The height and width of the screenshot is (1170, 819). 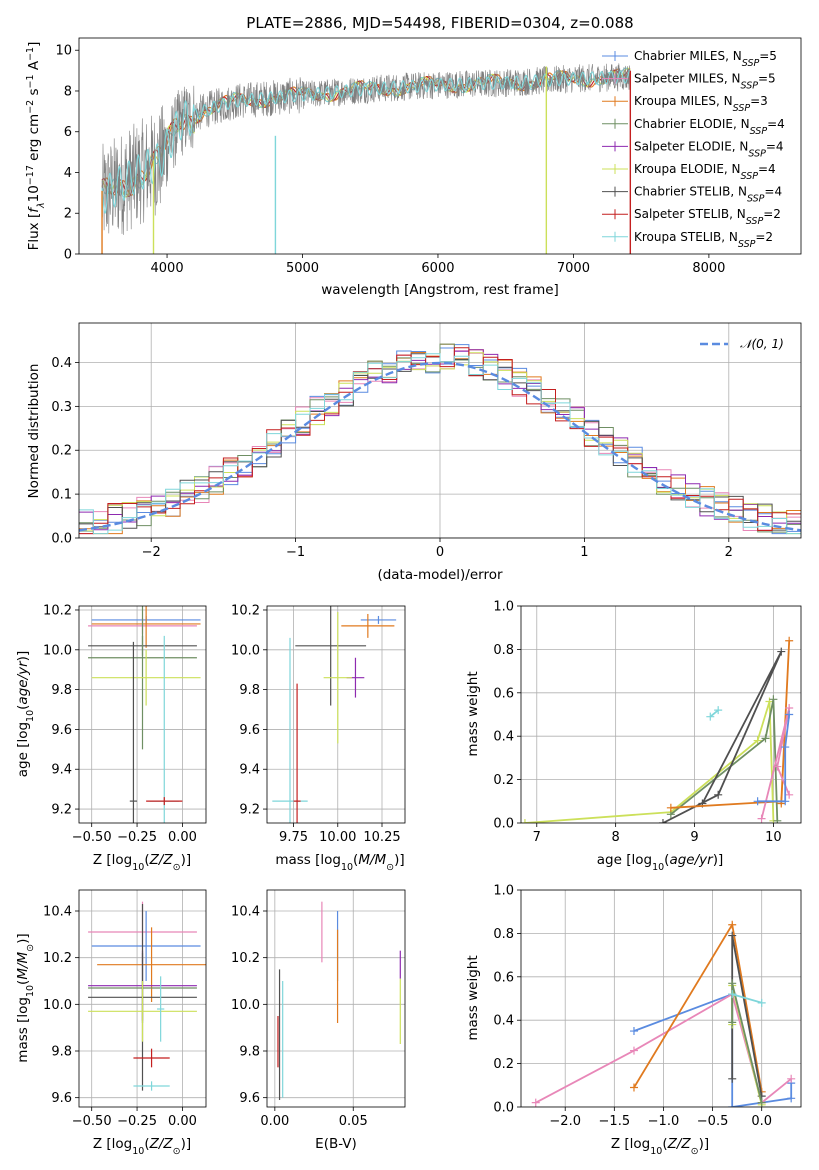 What do you see at coordinates (167, 268) in the screenshot?
I see `x-tick-label: 4000` at bounding box center [167, 268].